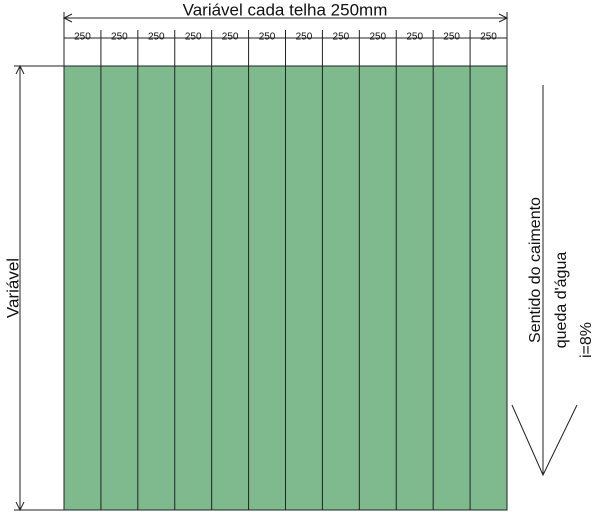 The width and height of the screenshot is (600, 512). What do you see at coordinates (561, 300) in the screenshot?
I see `flow-label: queda d'água` at bounding box center [561, 300].